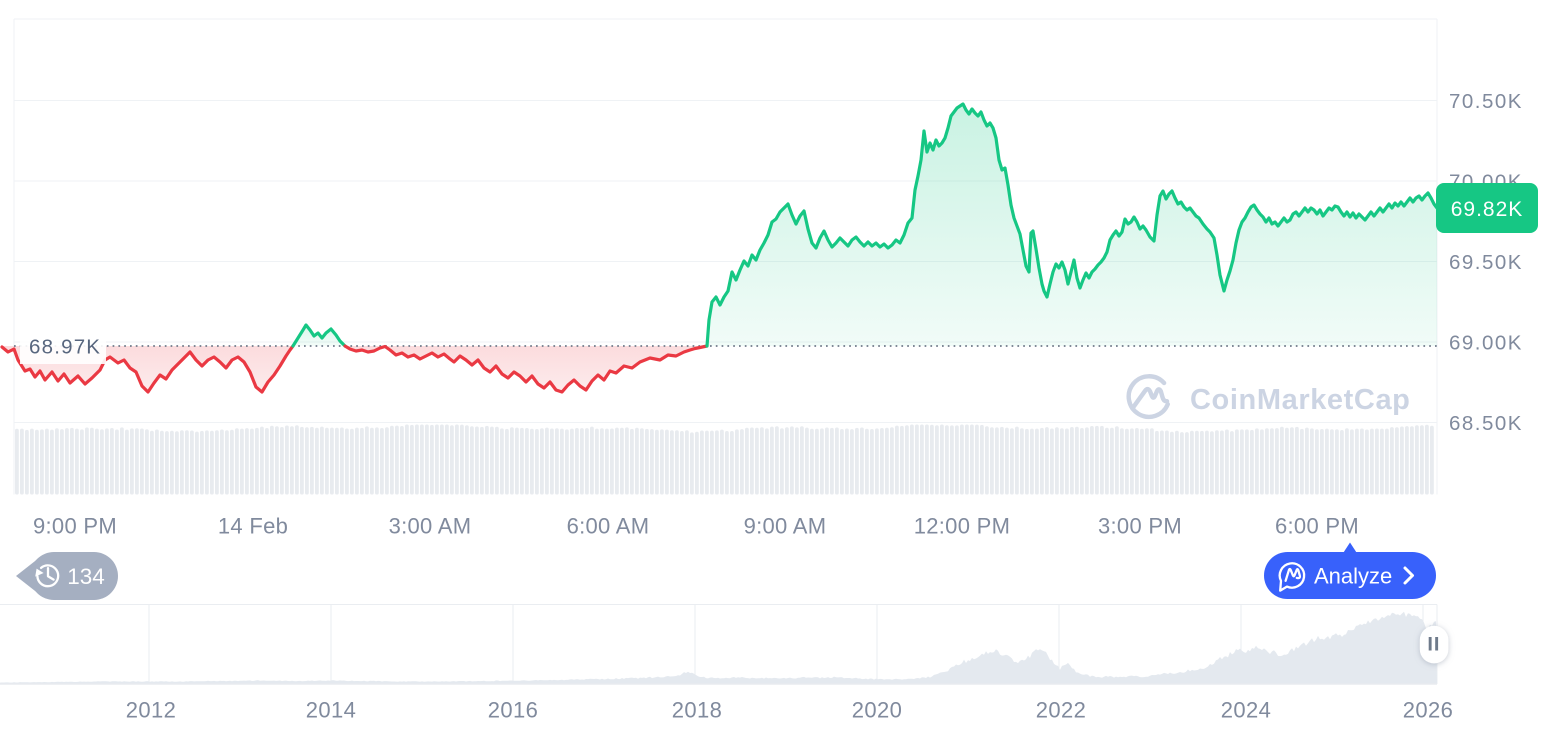  Describe the element at coordinates (877, 710) in the screenshot. I see `svg-text: 2020` at that location.